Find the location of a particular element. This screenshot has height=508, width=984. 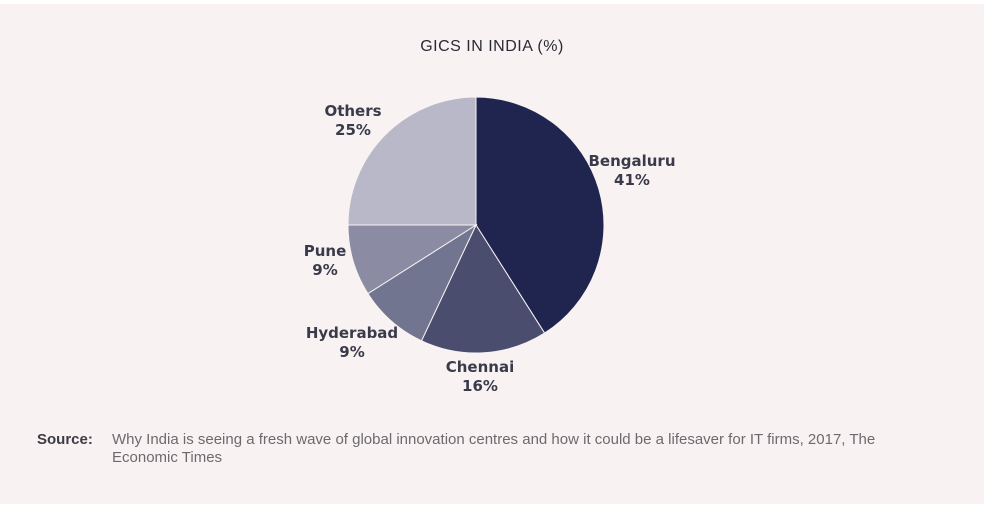

slice-label-bengaluru: Bengaluru is located at coordinates (631, 161).